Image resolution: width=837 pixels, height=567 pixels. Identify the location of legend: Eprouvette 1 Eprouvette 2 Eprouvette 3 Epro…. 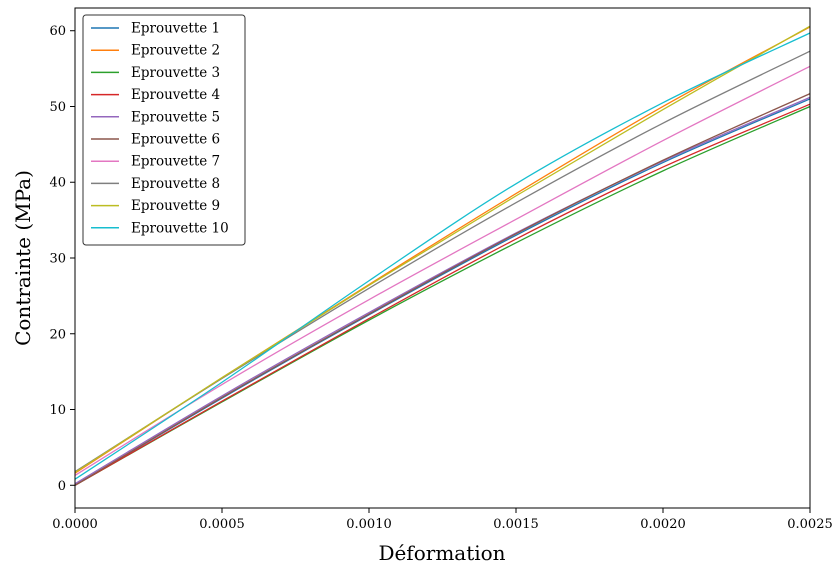
(164, 130).